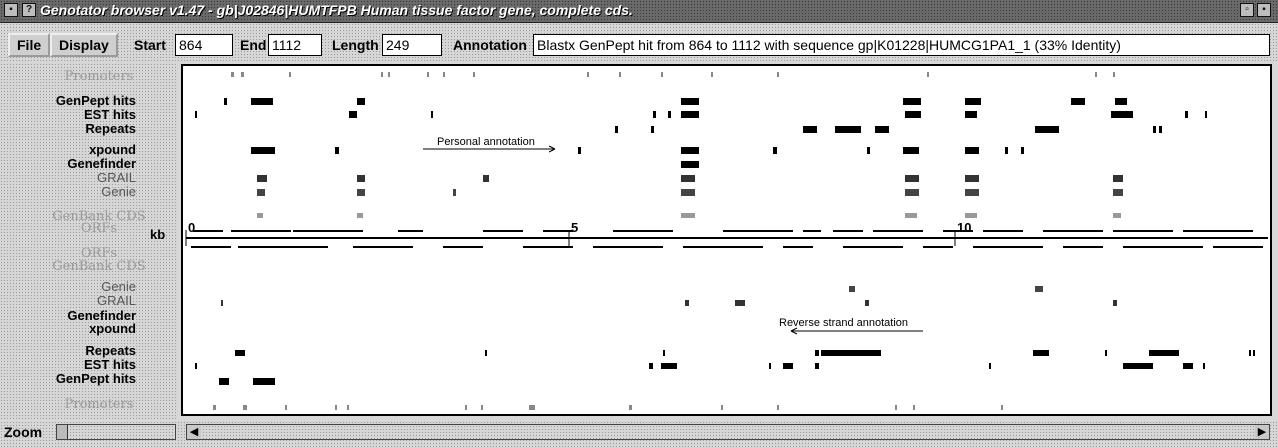 The image size is (1278, 448). I want to click on zoom-slider-handle, so click(62, 432).